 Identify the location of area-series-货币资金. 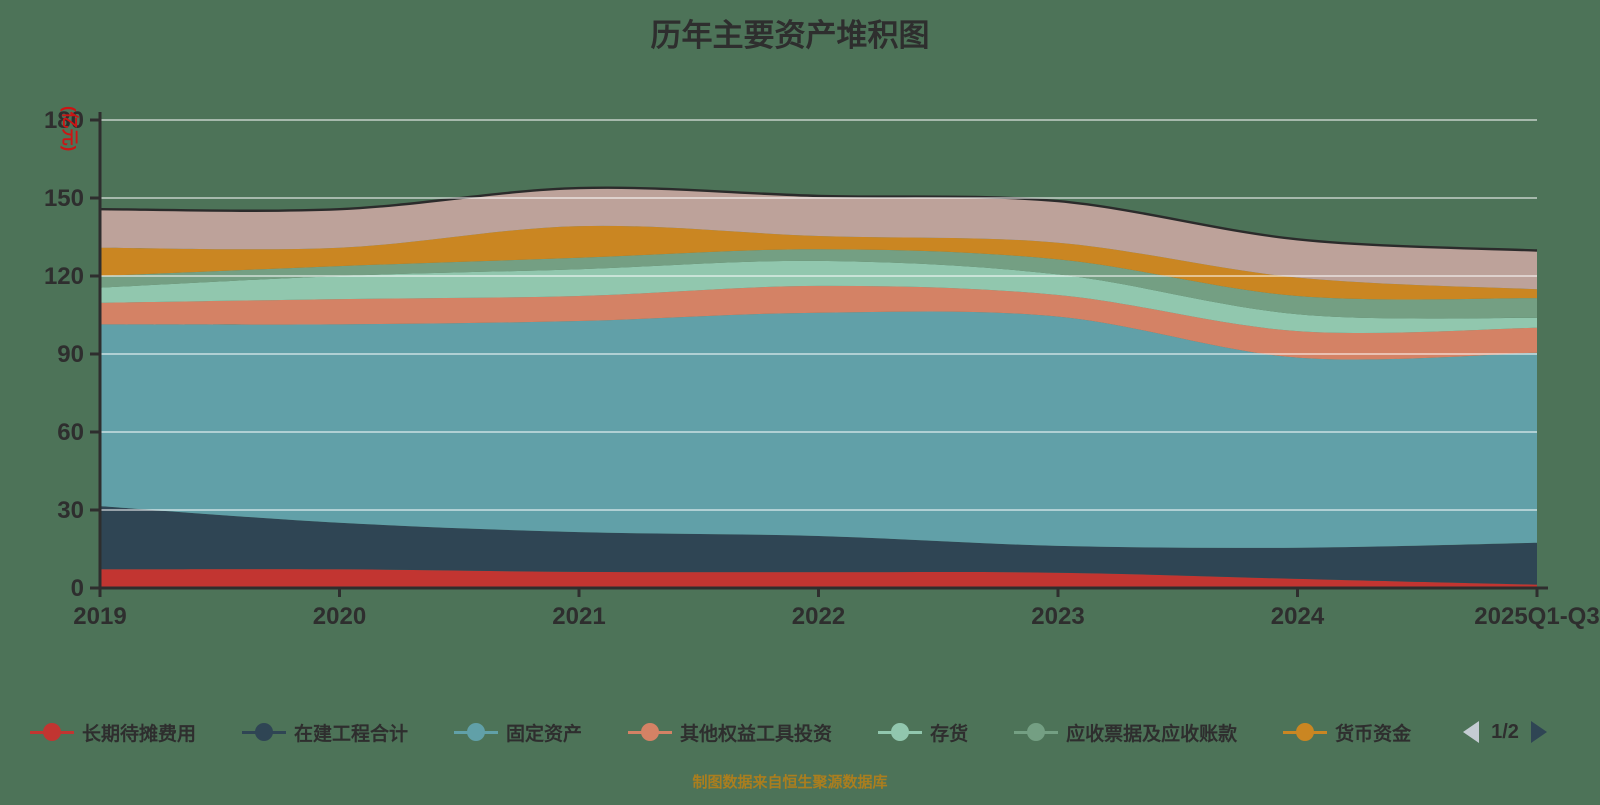
(818, 262).